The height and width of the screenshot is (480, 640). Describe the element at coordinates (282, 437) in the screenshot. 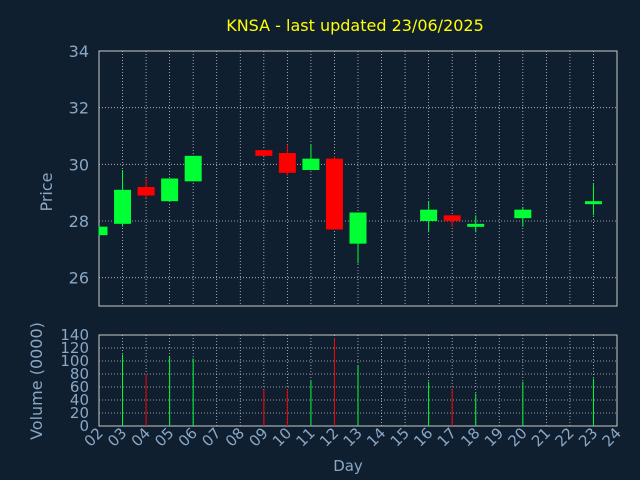

I see `x-tick-label: 10` at that location.